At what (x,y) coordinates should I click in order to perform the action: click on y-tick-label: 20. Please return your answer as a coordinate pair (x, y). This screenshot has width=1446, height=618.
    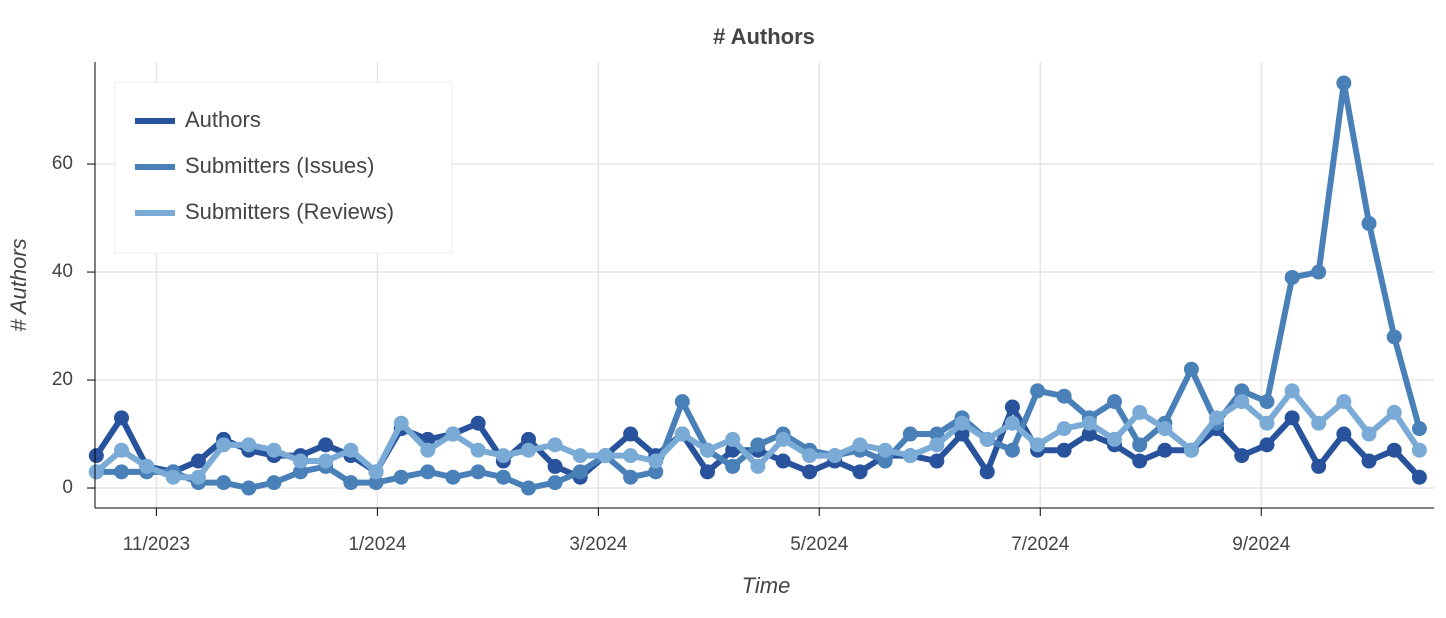
    Looking at the image, I should click on (62, 379).